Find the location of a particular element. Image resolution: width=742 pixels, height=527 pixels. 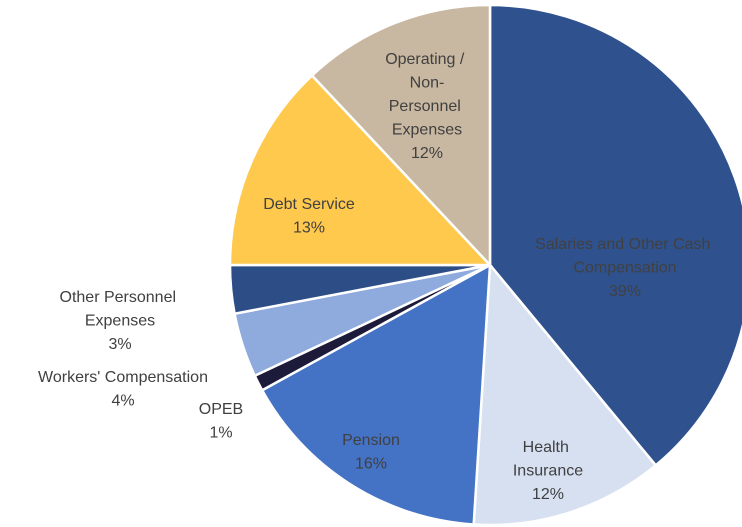

slice-label: Workers' Compensation is located at coordinates (123, 377).